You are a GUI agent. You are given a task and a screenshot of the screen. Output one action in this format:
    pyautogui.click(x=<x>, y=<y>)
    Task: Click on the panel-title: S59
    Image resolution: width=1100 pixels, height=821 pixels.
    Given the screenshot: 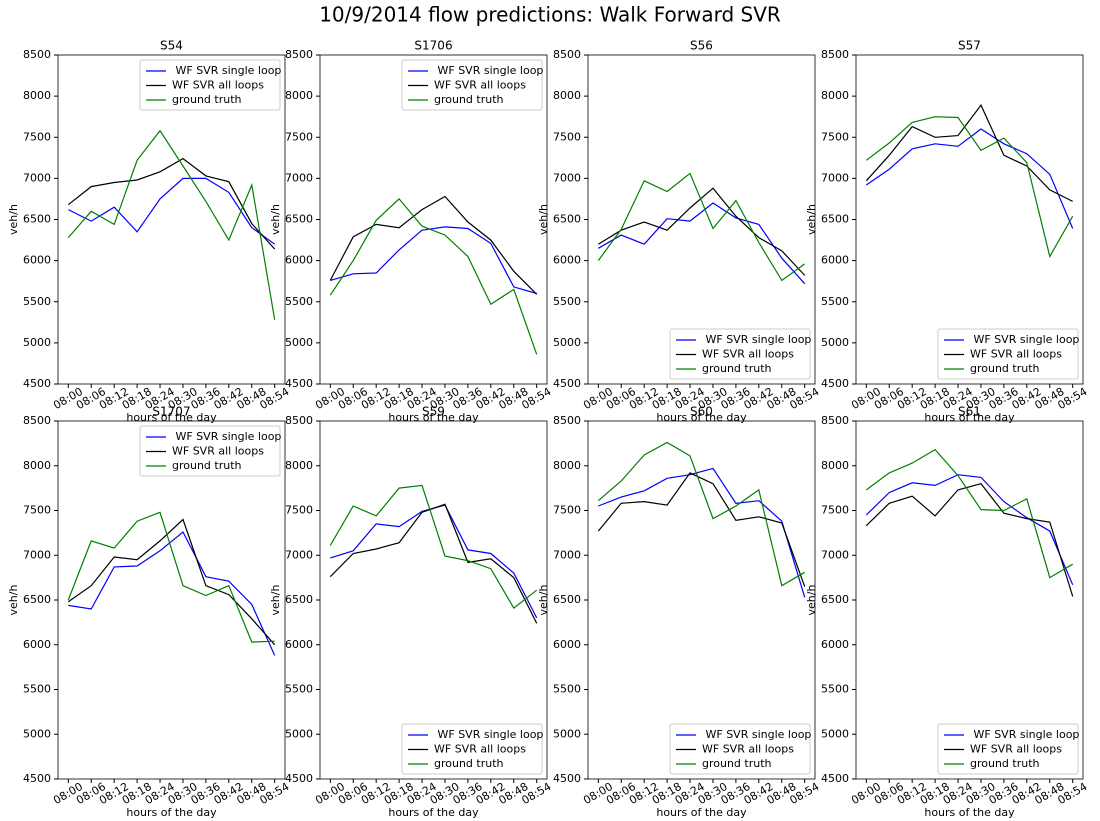 What is the action you would take?
    pyautogui.click(x=433, y=412)
    